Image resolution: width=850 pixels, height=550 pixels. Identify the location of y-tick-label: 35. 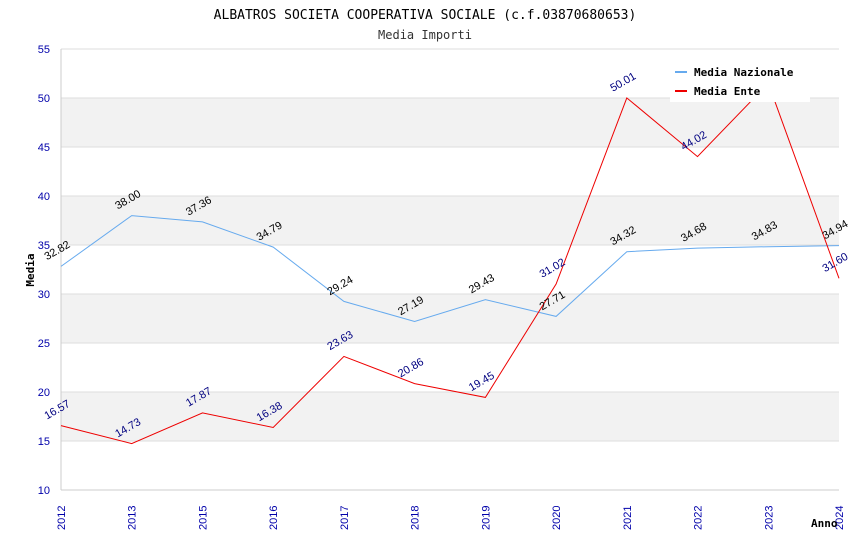
(44, 246).